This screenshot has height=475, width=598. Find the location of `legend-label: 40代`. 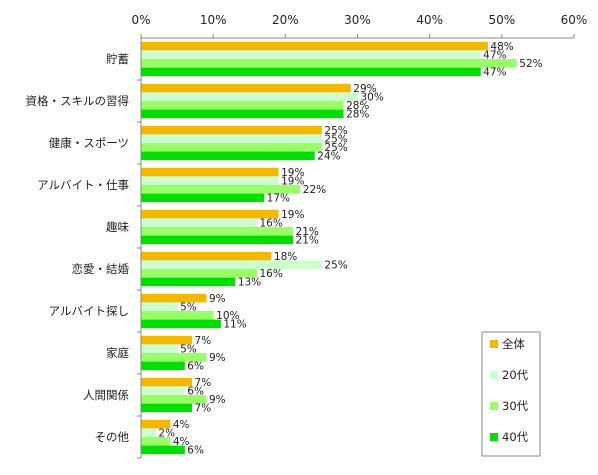

legend-label: 40代 is located at coordinates (515, 437).